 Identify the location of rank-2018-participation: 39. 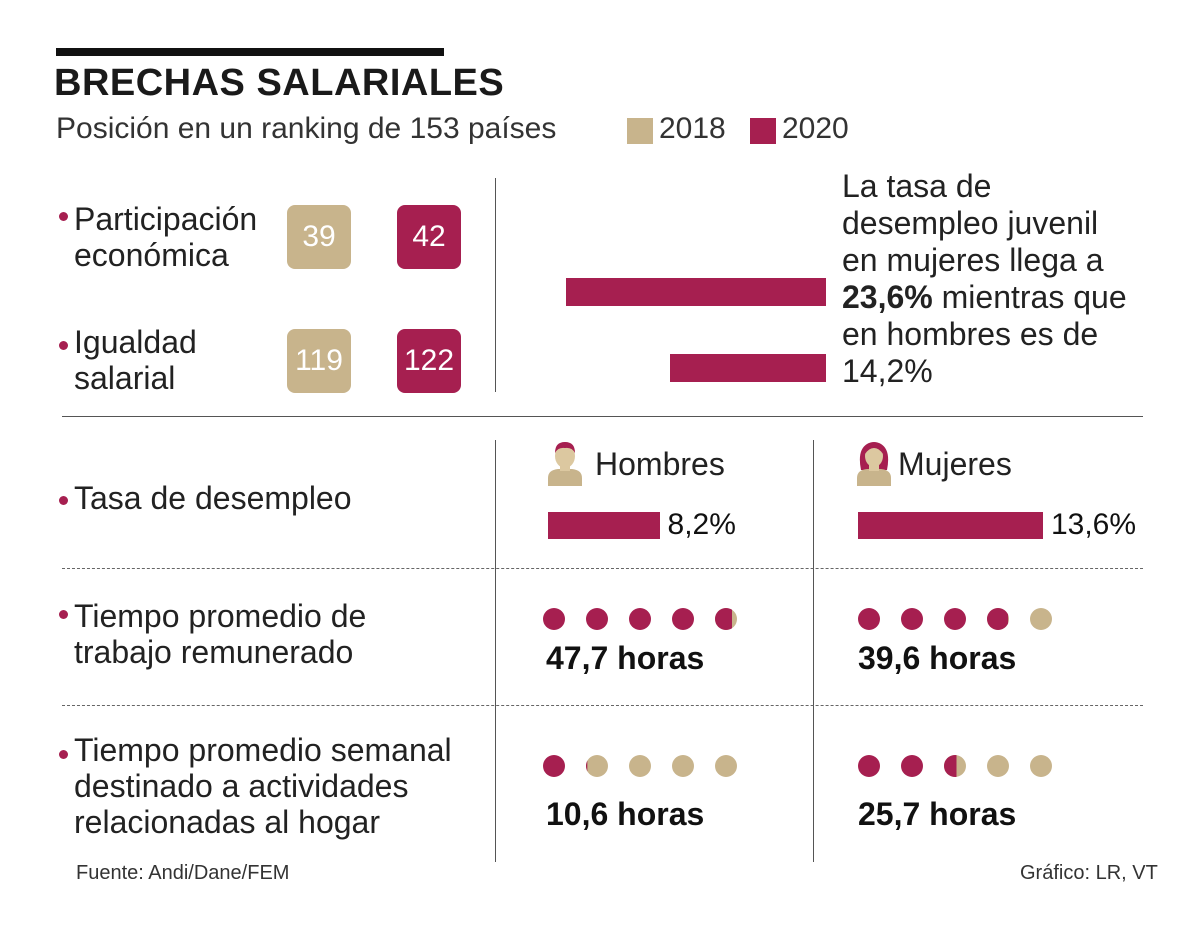
(319, 237).